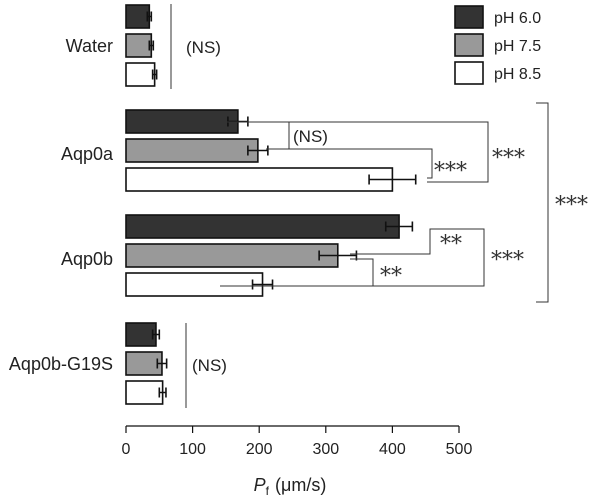 The height and width of the screenshot is (499, 603). I want to click on aqp0a-60-85-label: ***, so click(508, 158).